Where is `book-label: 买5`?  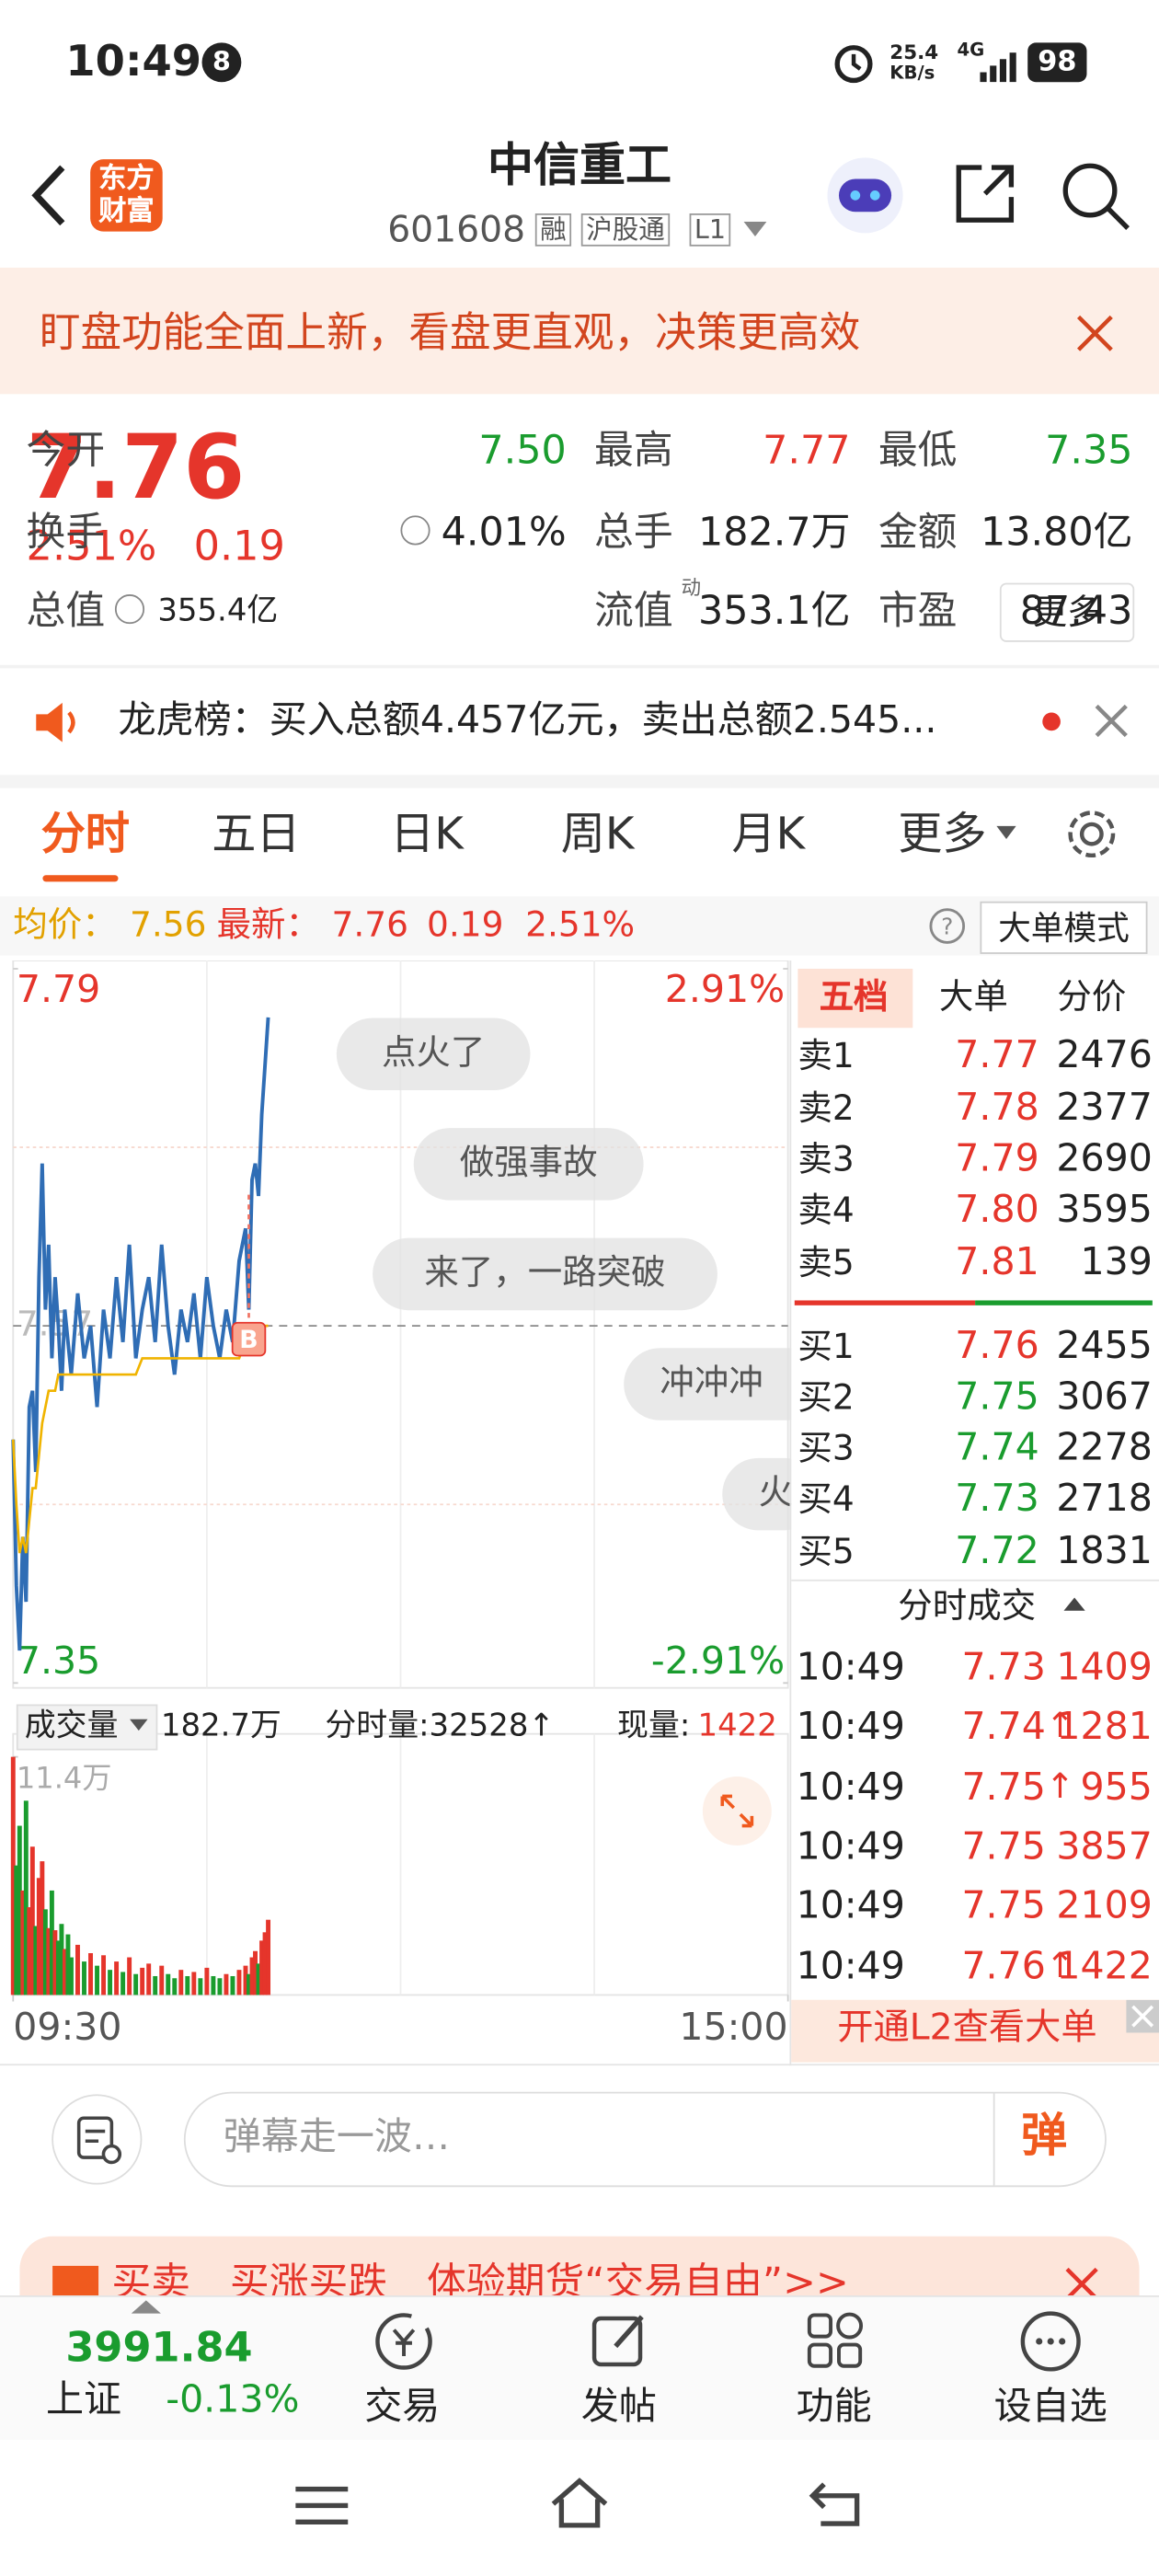
book-label: 买5 is located at coordinates (826, 1551).